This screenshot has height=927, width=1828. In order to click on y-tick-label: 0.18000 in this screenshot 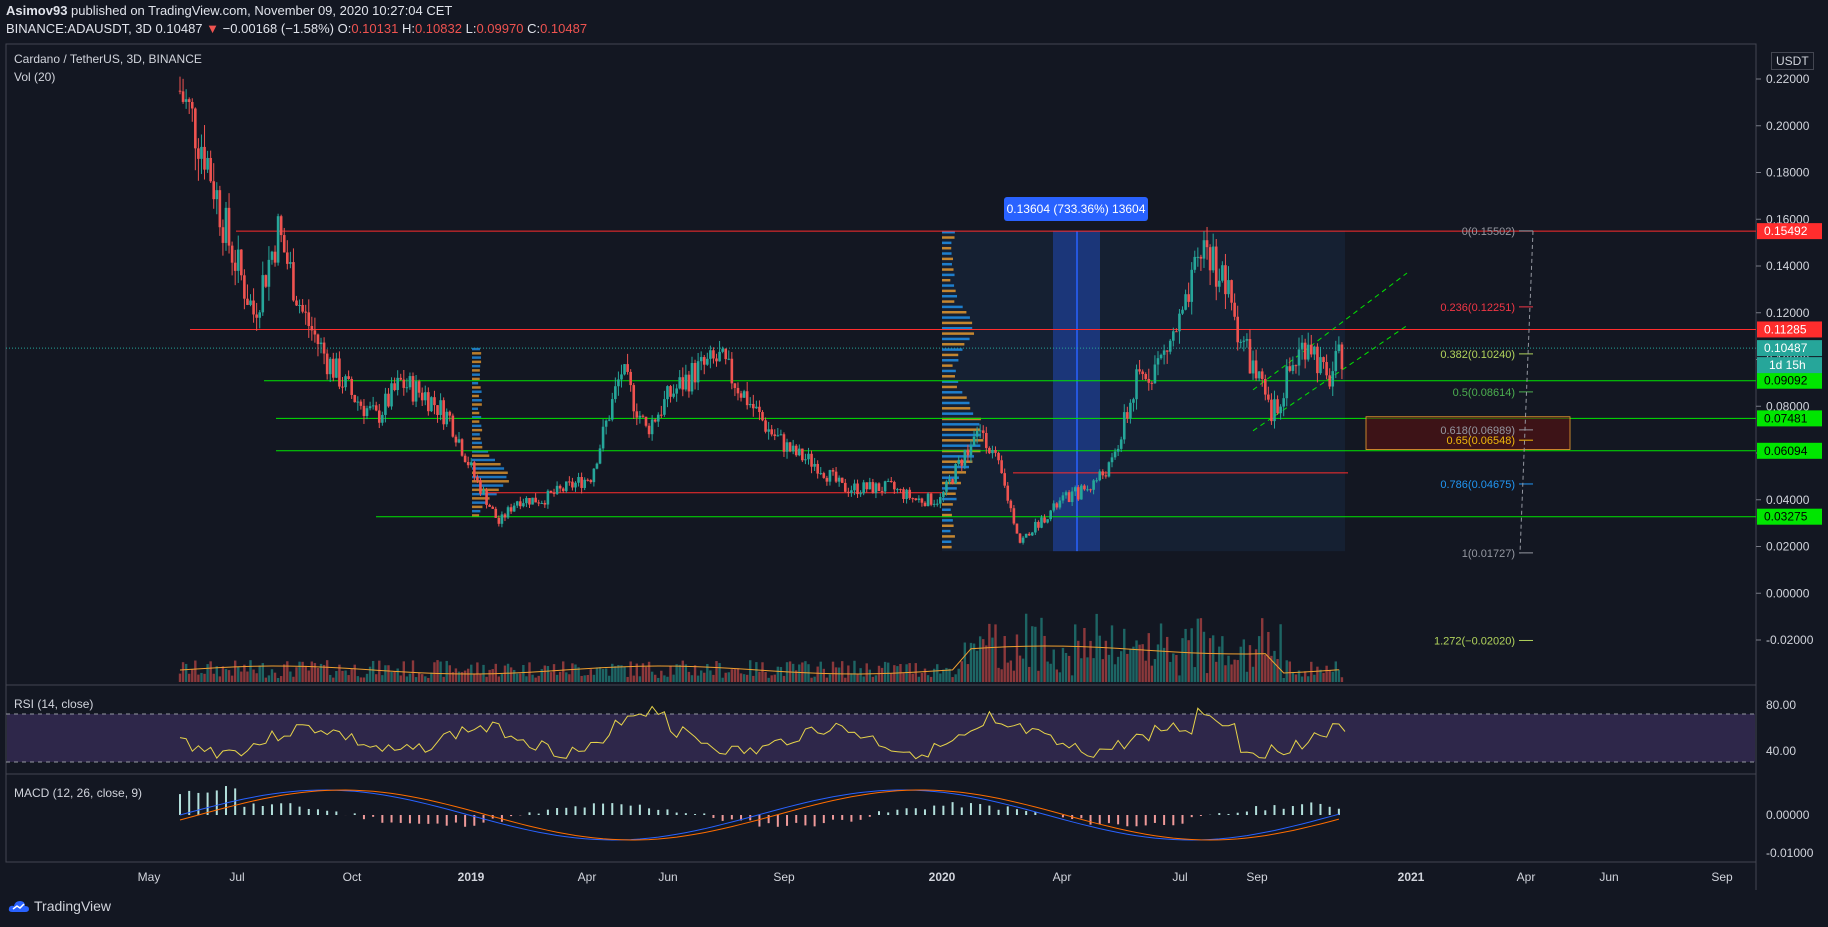, I will do `click(1788, 173)`.